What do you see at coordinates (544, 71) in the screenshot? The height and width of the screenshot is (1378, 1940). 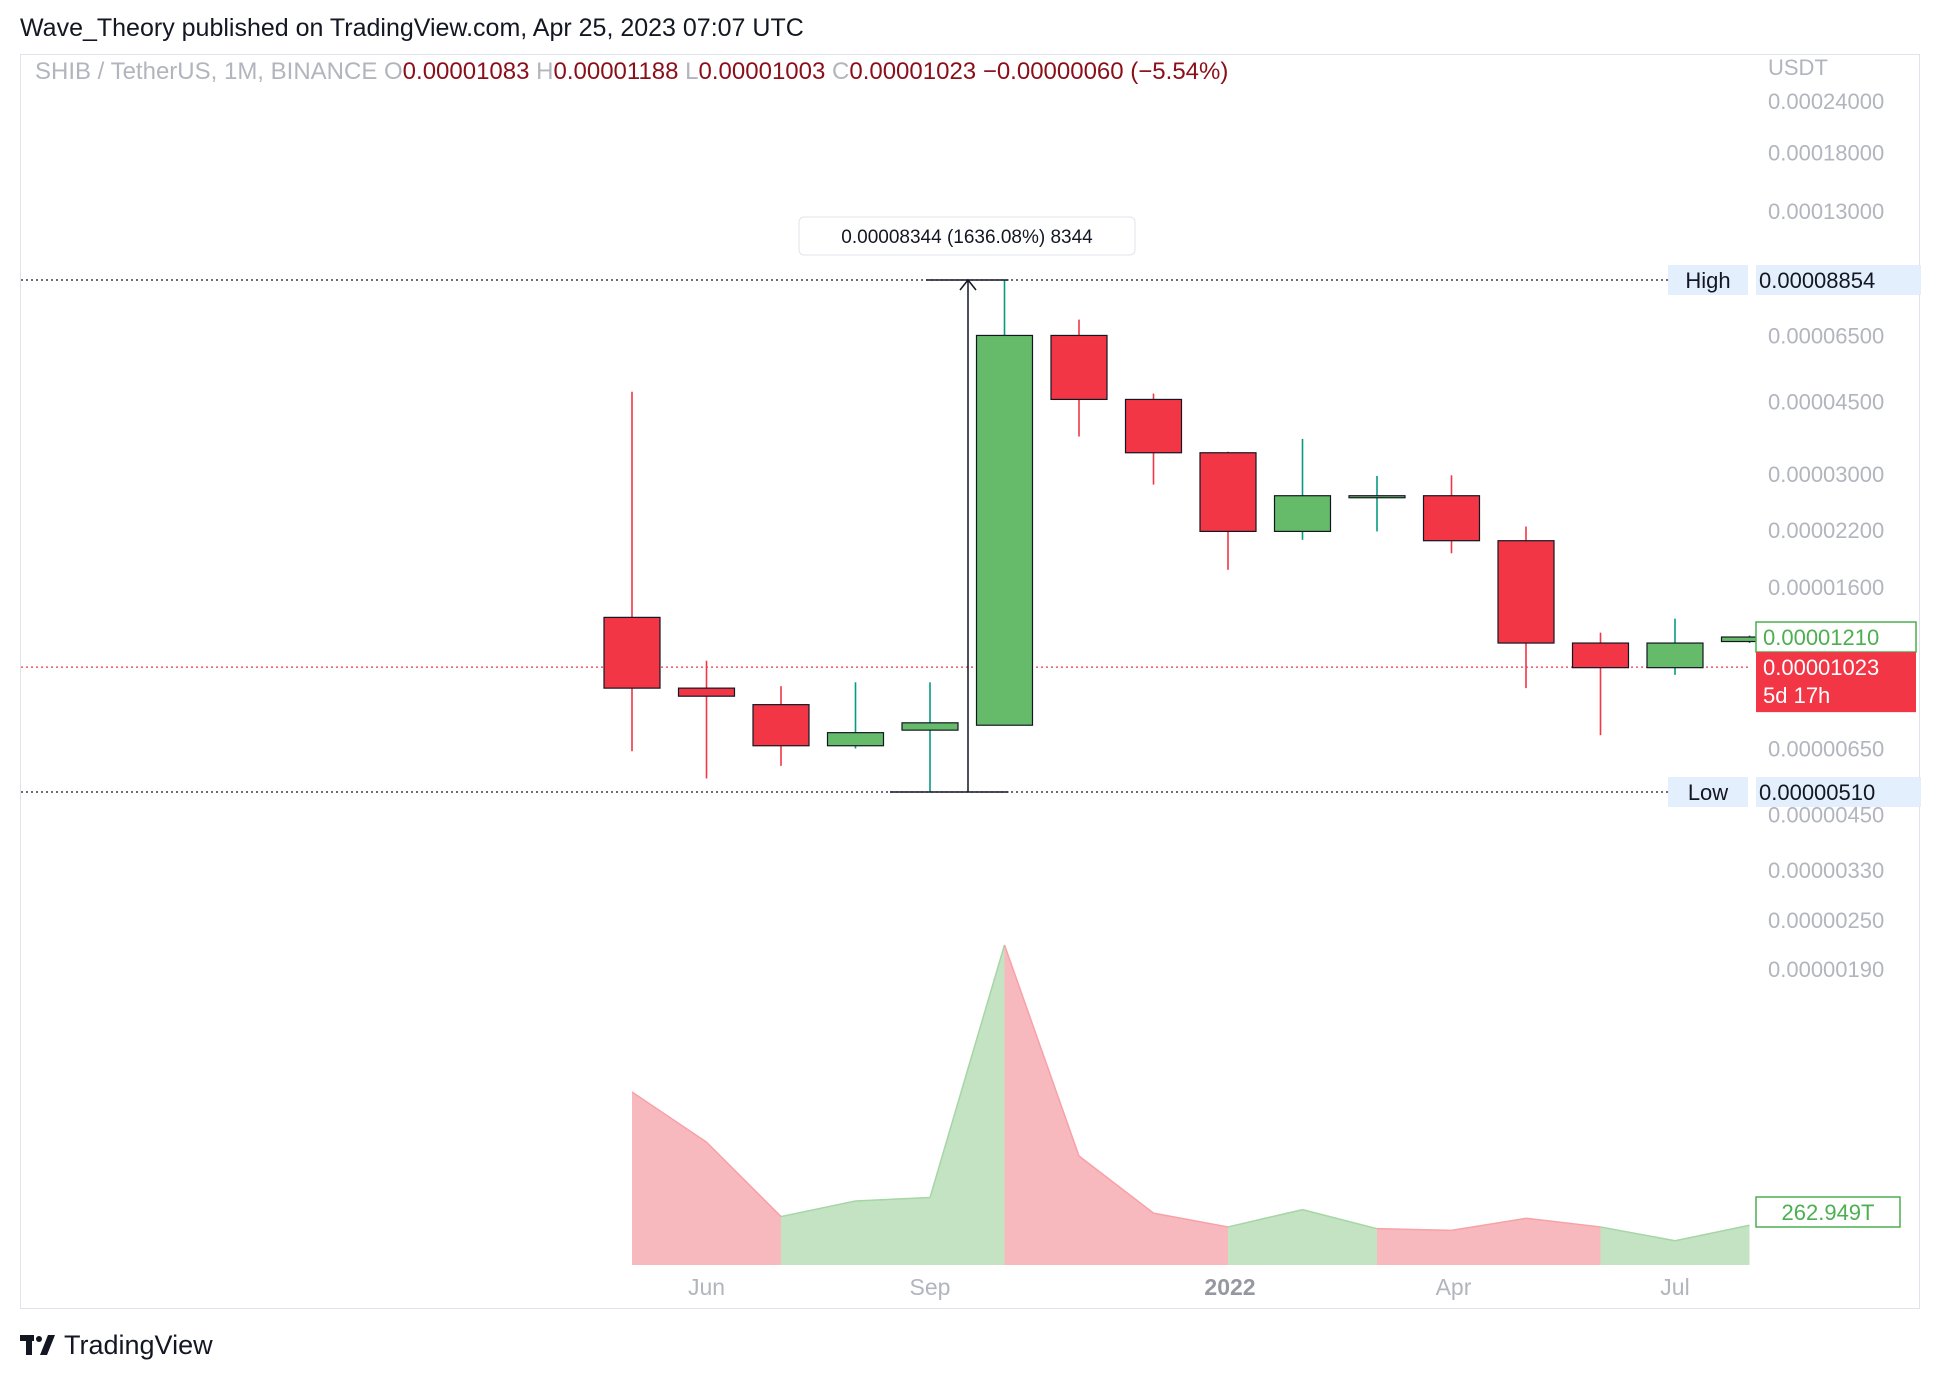 I see `legend-high-label: H` at bounding box center [544, 71].